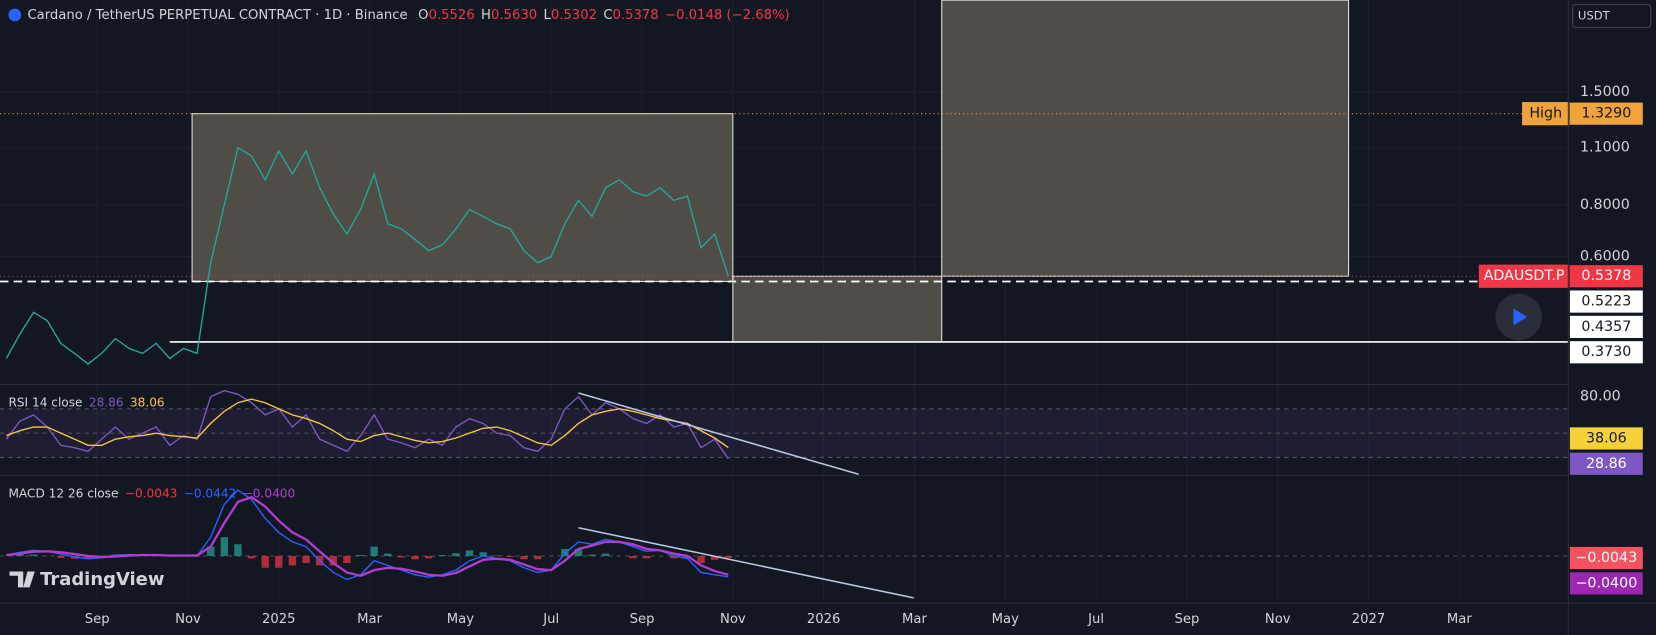 This screenshot has height=635, width=1656. I want to click on x-tick-label: 2027, so click(1369, 619).